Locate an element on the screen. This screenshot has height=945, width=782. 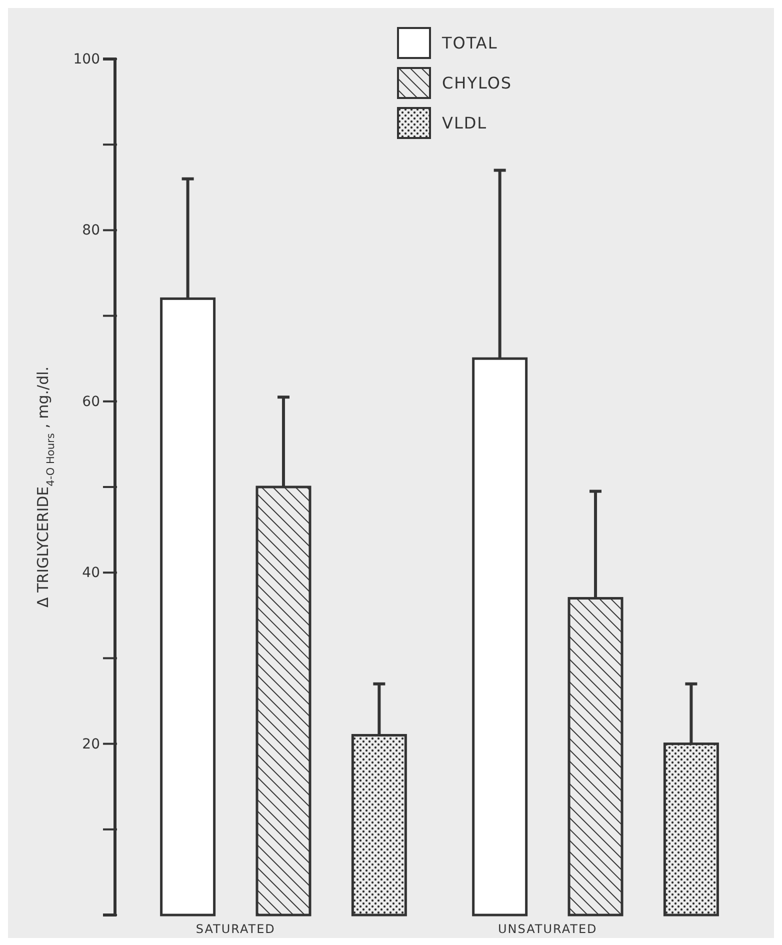
y-tick-label: 40 is located at coordinates (91, 573).